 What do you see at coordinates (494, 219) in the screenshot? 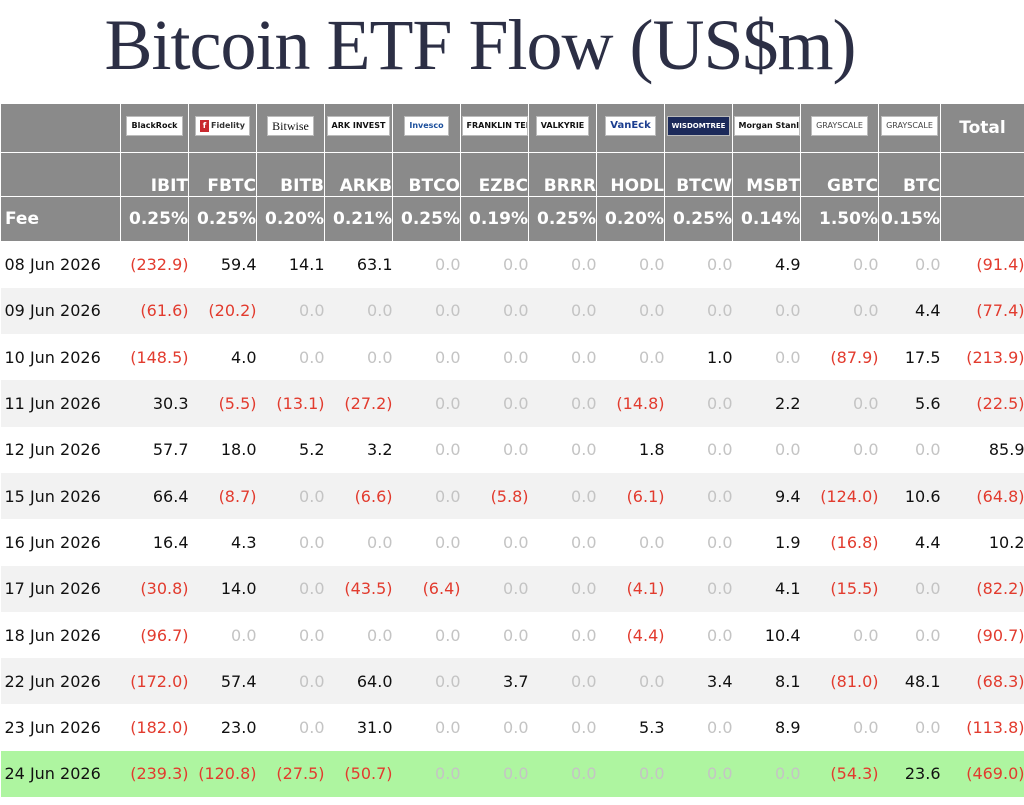
I see `fee-ezbc: 0.19%` at bounding box center [494, 219].